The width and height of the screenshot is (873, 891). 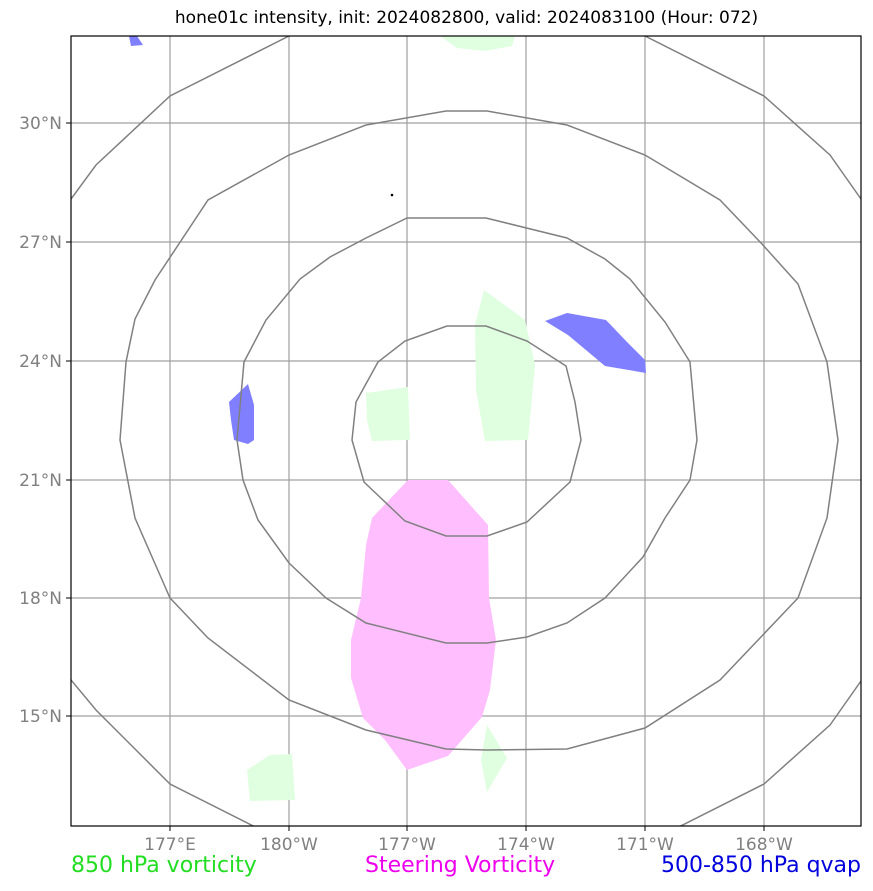 I want to click on lat-tick-label: 24°N, so click(x=40, y=362).